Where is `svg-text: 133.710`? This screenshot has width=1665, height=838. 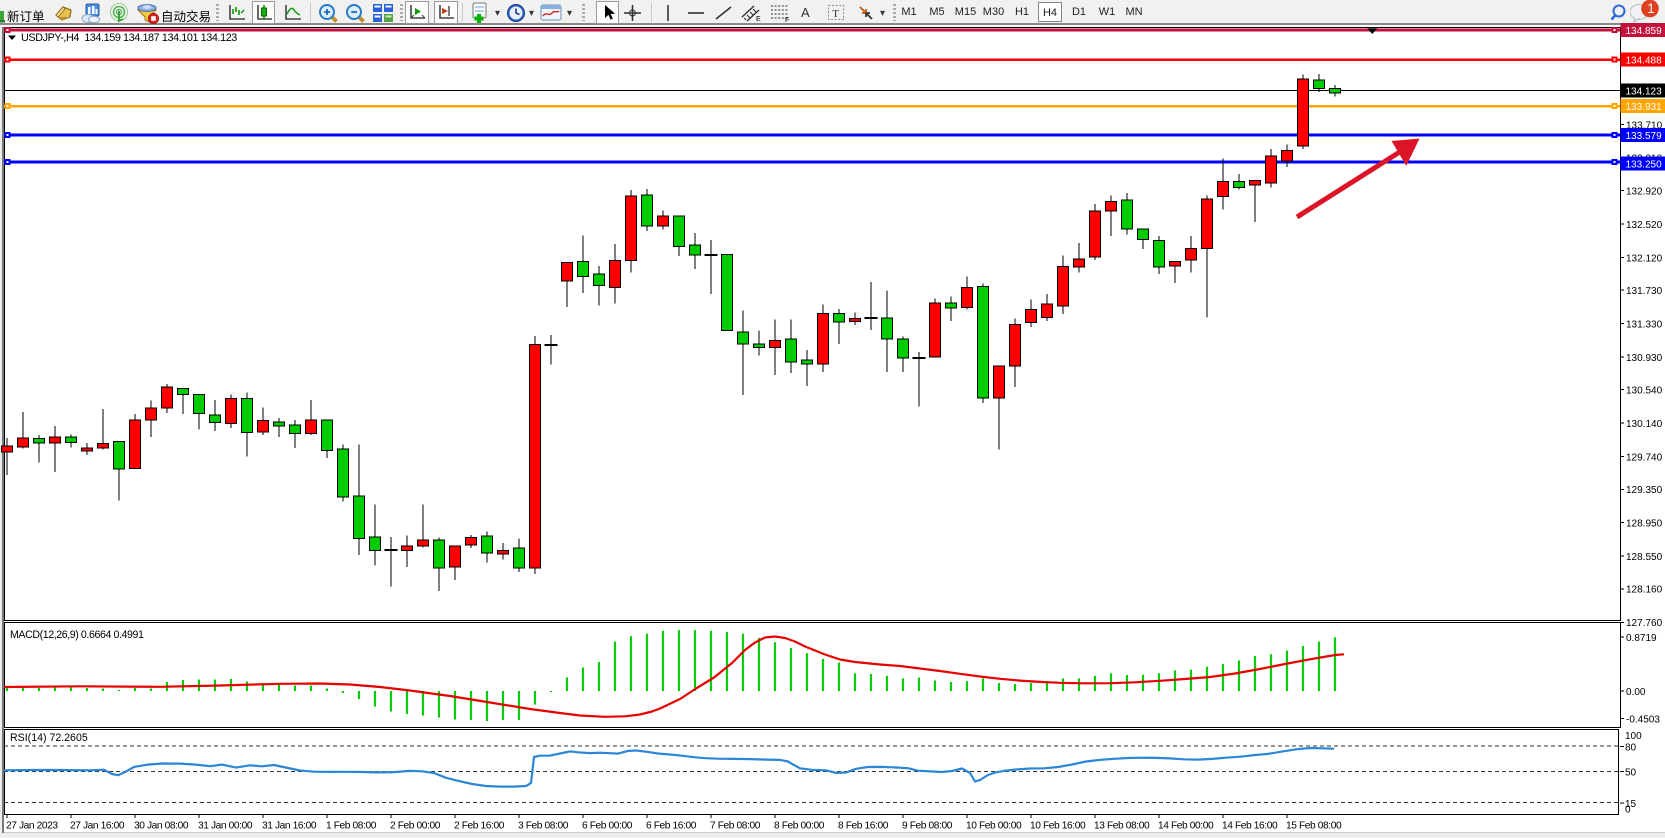
svg-text: 133.710 is located at coordinates (1644, 125).